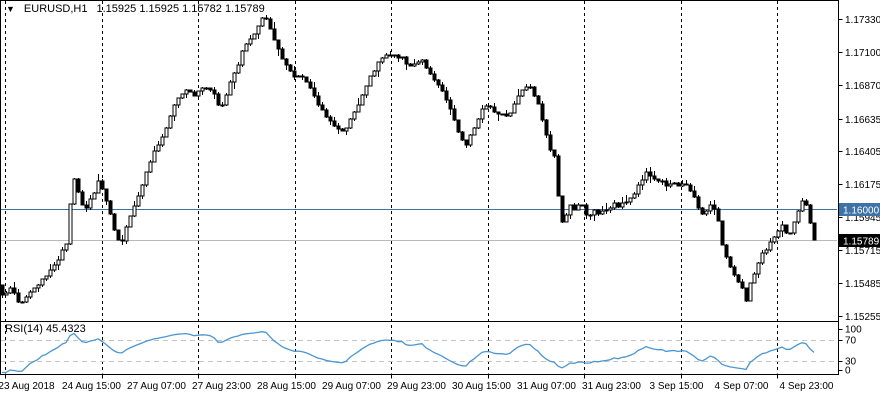 This screenshot has height=400, width=880. What do you see at coordinates (807, 386) in the screenshot?
I see `svg-text: 4 Sep 23:00` at bounding box center [807, 386].